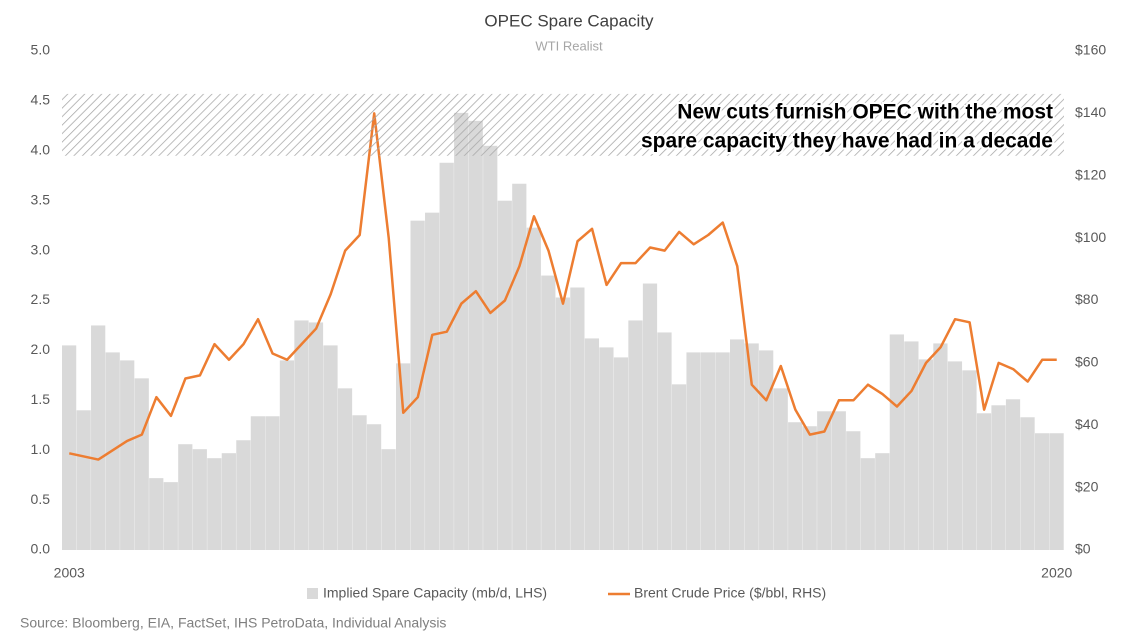 The image size is (1138, 636). I want to click on y2-tick-label: $20, so click(1087, 486).